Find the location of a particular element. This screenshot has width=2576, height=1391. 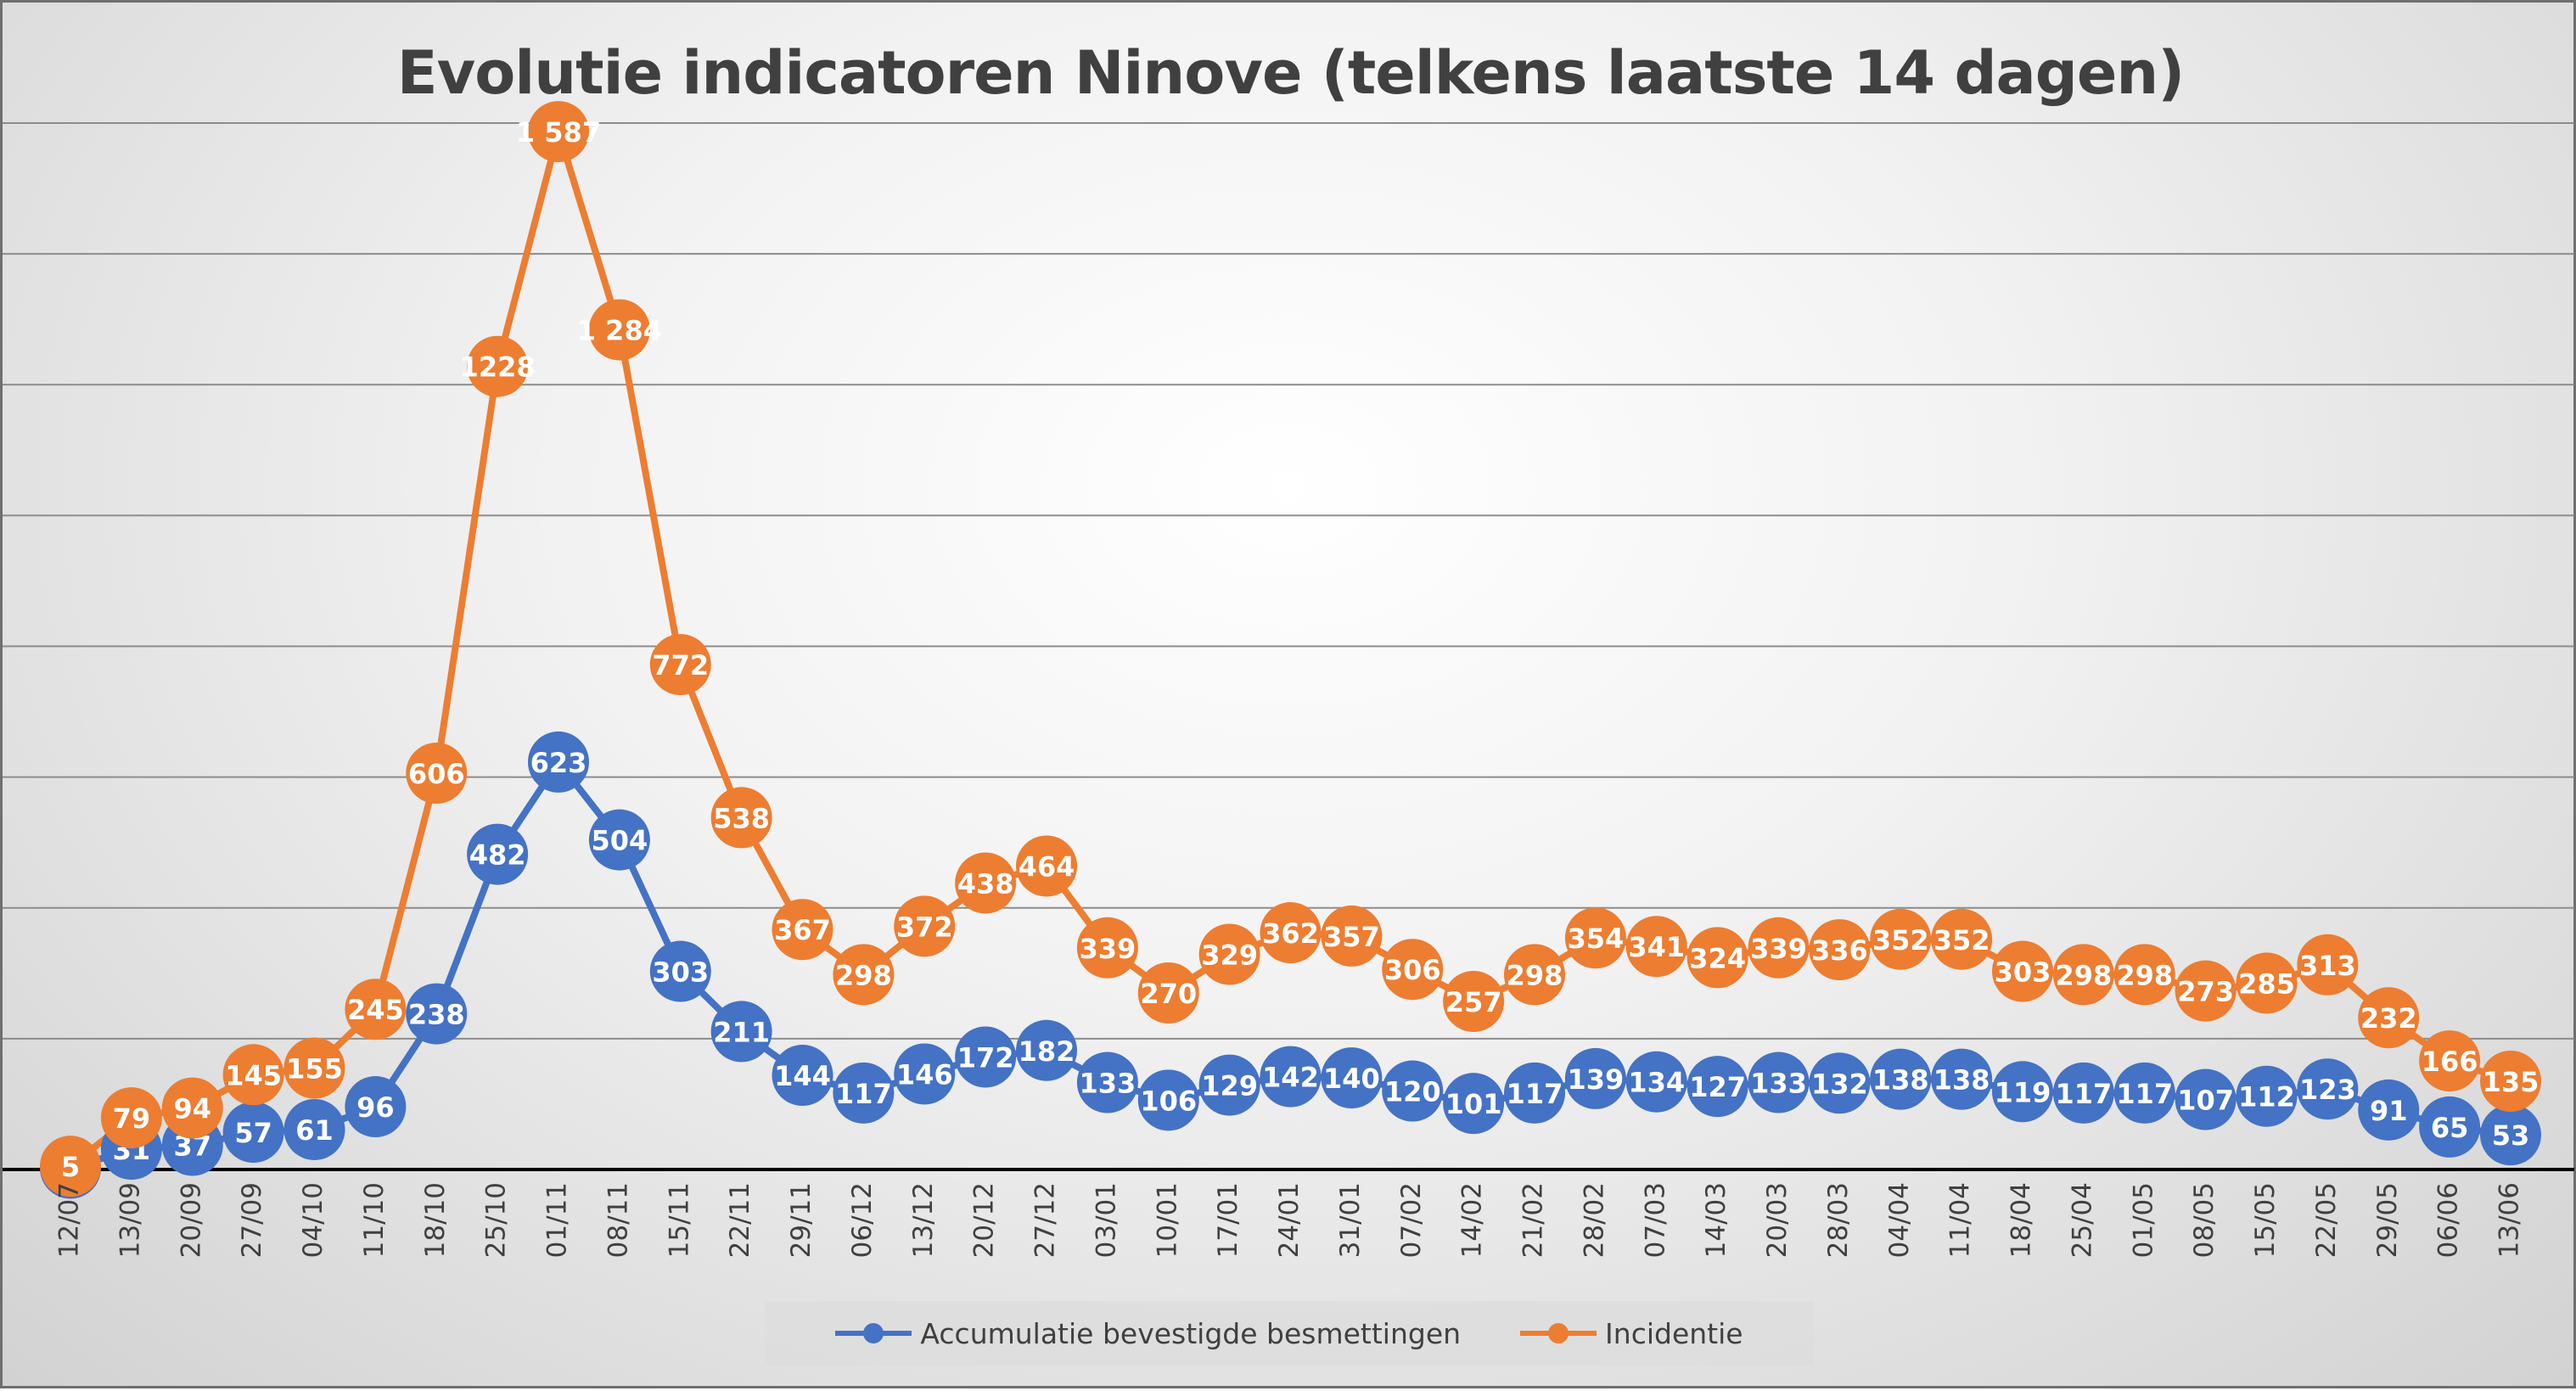

data-point-series-1: 101 is located at coordinates (1474, 1104).